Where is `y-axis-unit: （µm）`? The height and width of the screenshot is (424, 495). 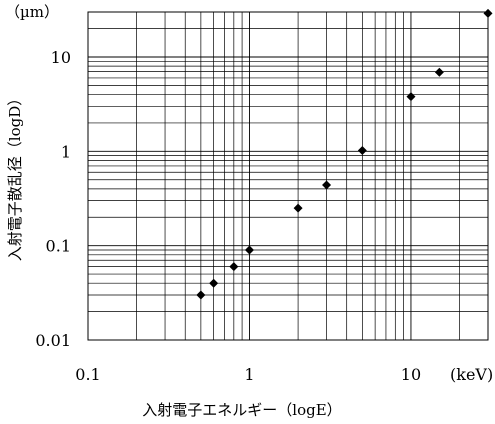 y-axis-unit: （µm） is located at coordinates (32, 12).